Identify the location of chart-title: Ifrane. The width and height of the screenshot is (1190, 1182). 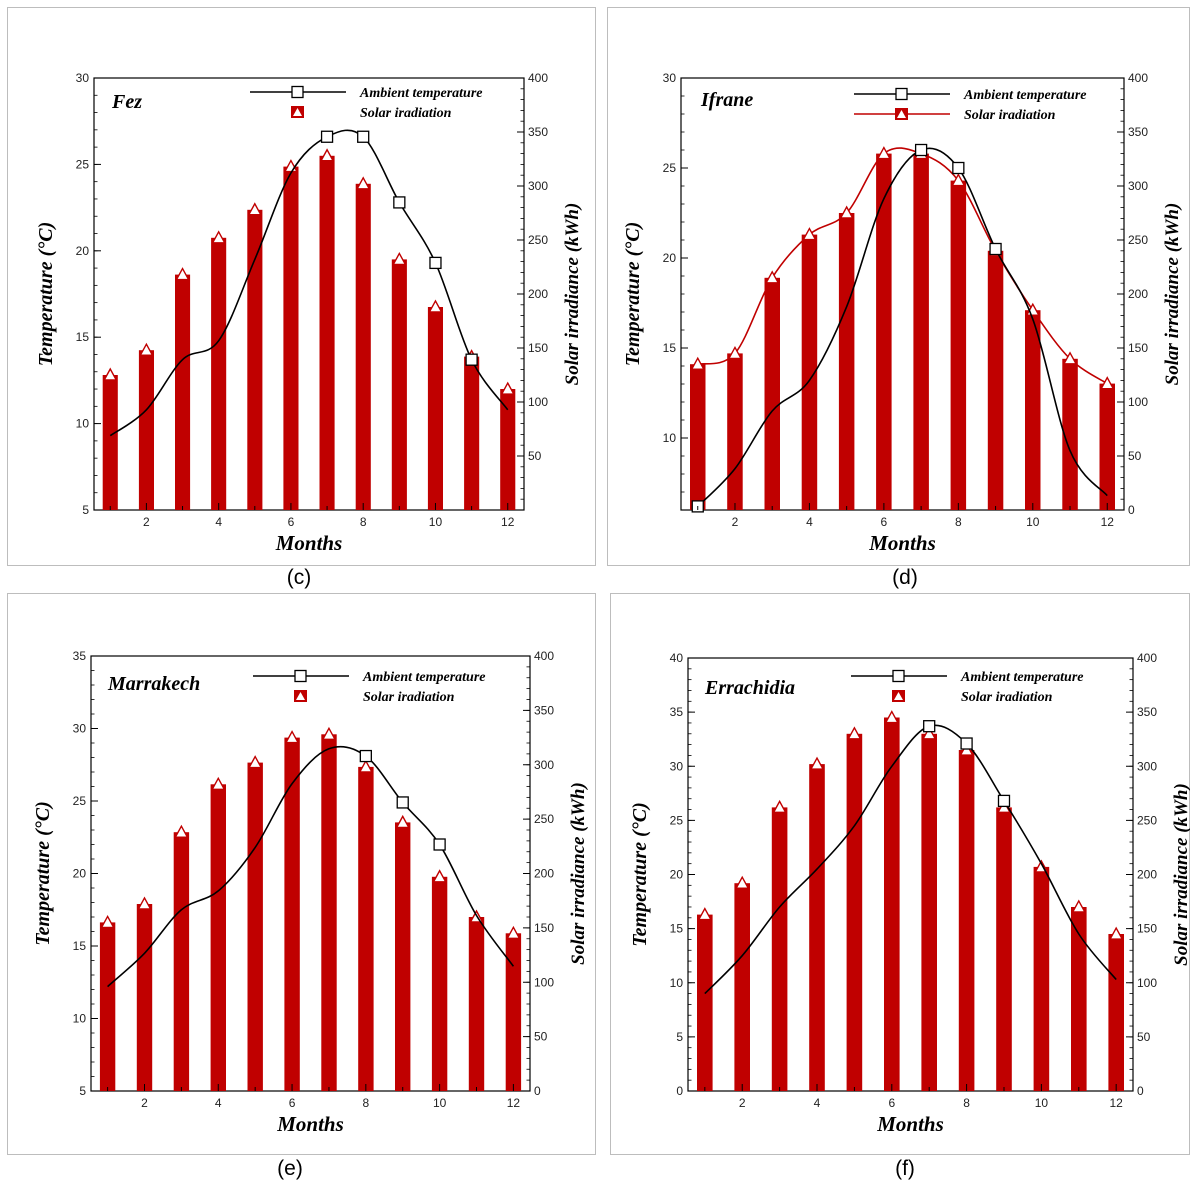
(726, 100).